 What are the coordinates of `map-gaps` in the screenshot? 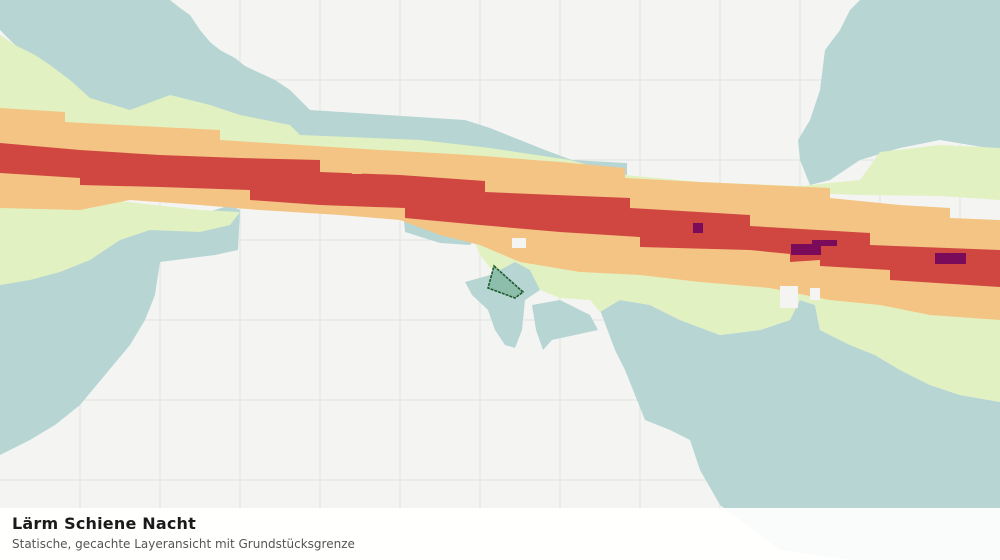 It's located at (666, 273).